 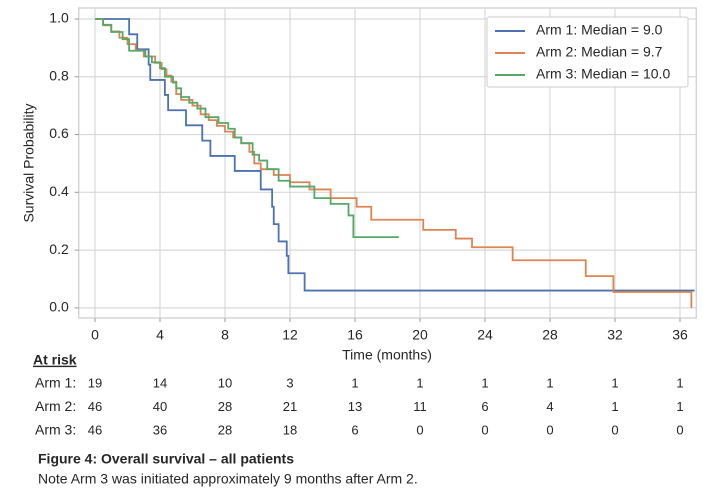 I want to click on legend-label: Arm 1: Median = 9.0, so click(x=599, y=30).